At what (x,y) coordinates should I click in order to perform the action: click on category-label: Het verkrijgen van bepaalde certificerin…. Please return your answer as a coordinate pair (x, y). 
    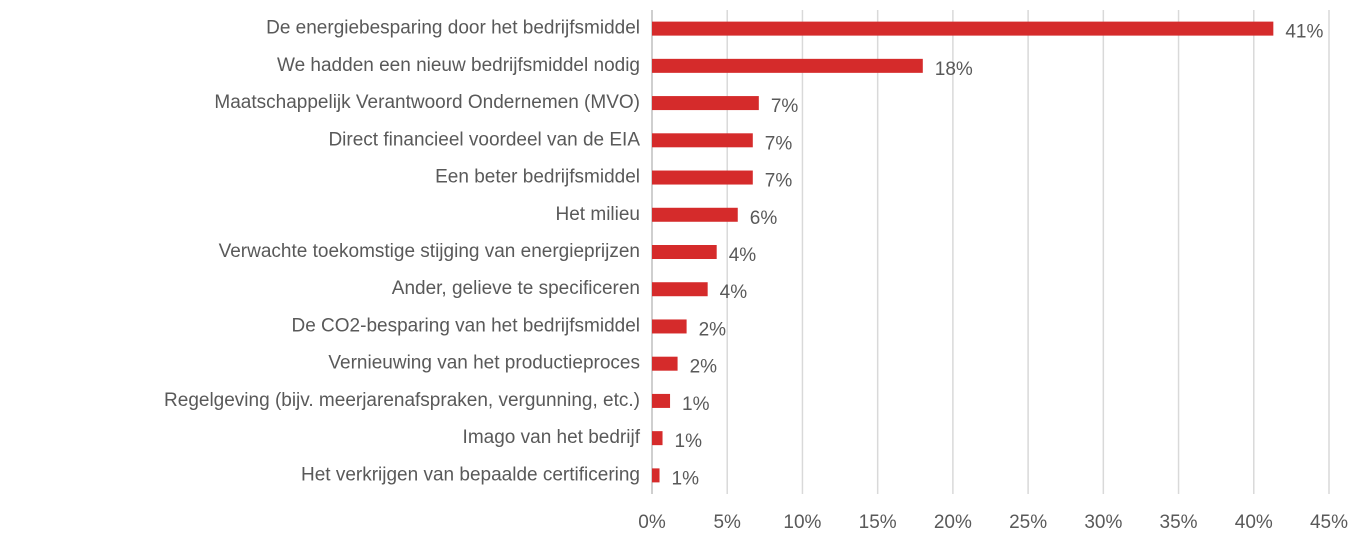
    Looking at the image, I should click on (470, 474).